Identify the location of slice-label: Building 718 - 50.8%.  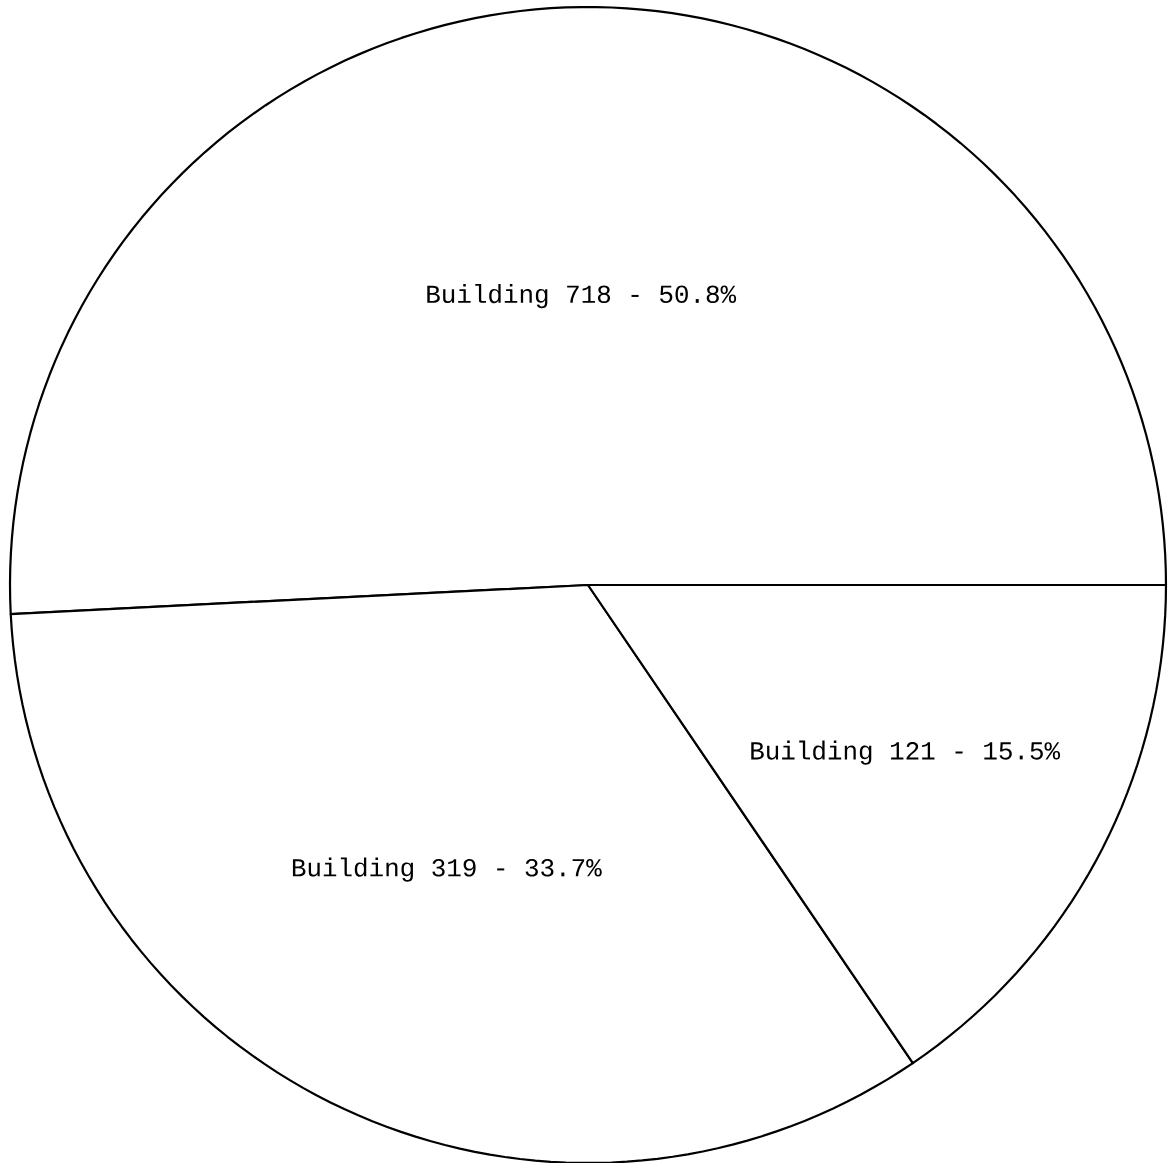
(582, 296).